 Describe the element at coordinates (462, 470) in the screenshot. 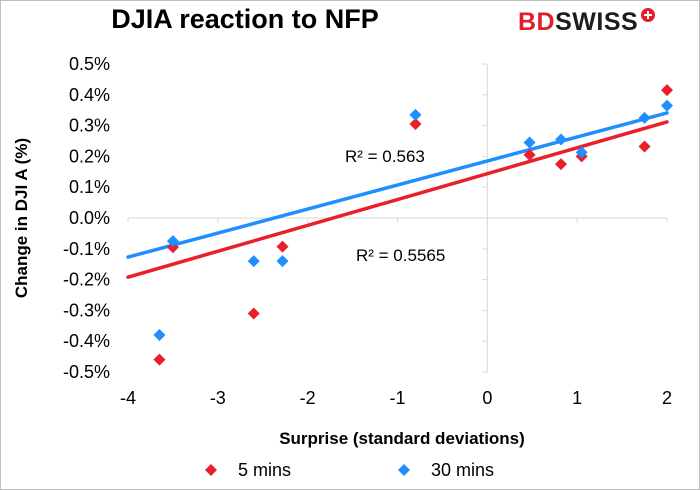

I see `legend-label-30-mins: 30 mins` at that location.